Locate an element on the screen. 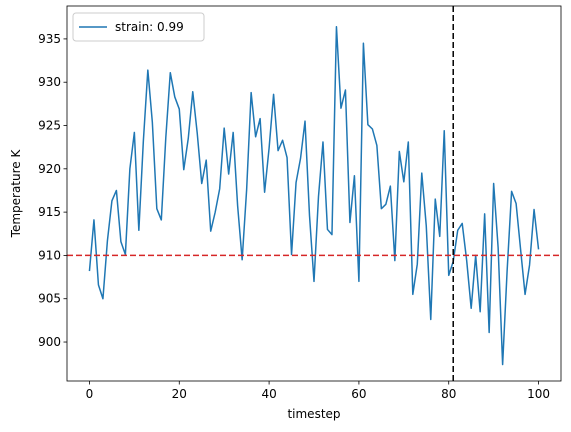  y-tick-label: 920 is located at coordinates (49, 169).